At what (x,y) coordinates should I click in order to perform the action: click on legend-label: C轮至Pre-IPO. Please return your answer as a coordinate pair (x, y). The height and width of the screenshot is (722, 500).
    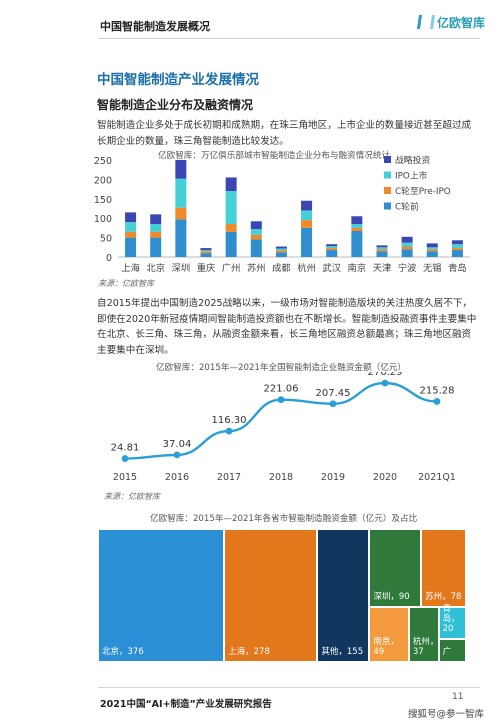
    Looking at the image, I should click on (423, 191).